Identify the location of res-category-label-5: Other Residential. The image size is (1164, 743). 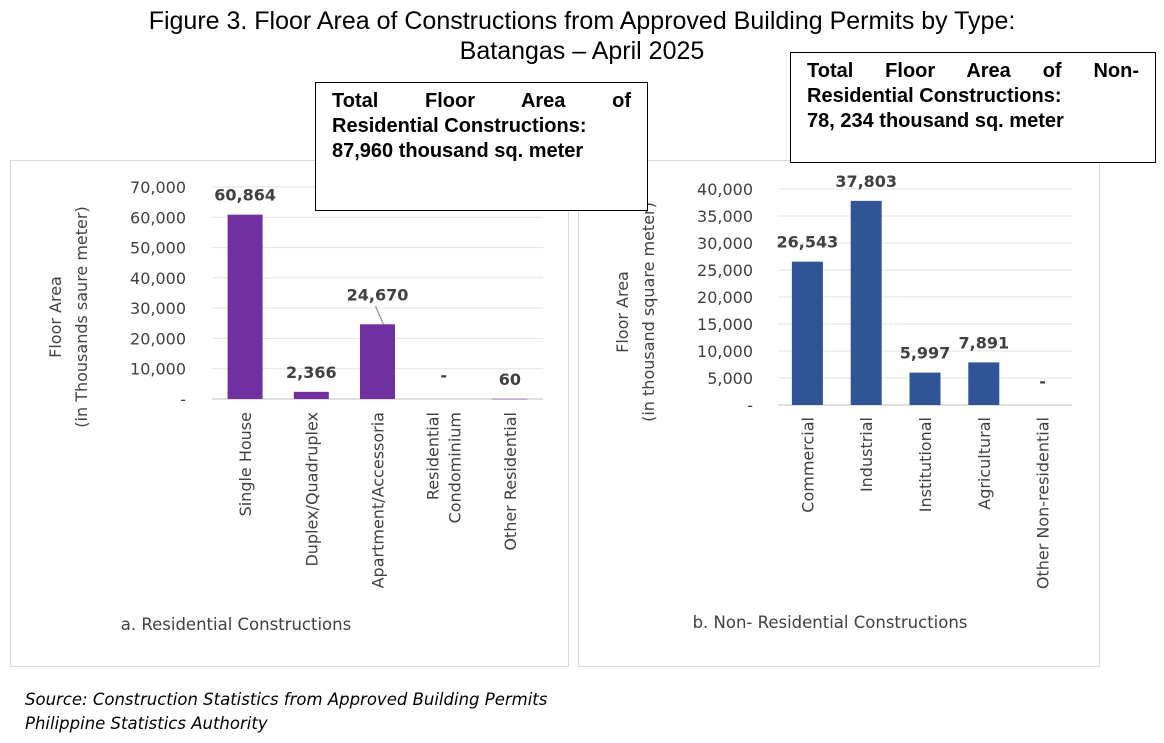
(510, 481).